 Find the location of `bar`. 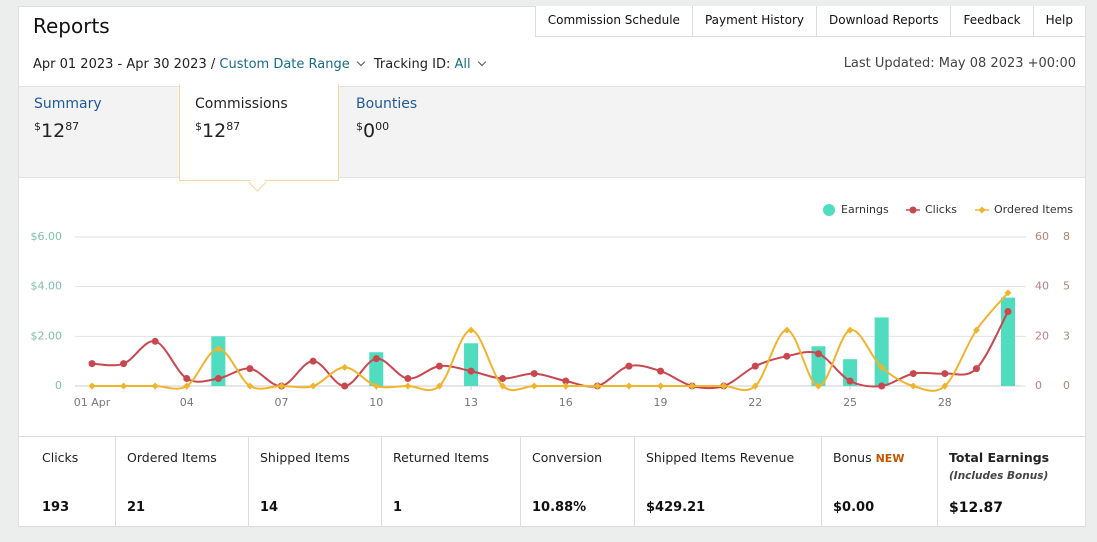

bar is located at coordinates (471, 364).